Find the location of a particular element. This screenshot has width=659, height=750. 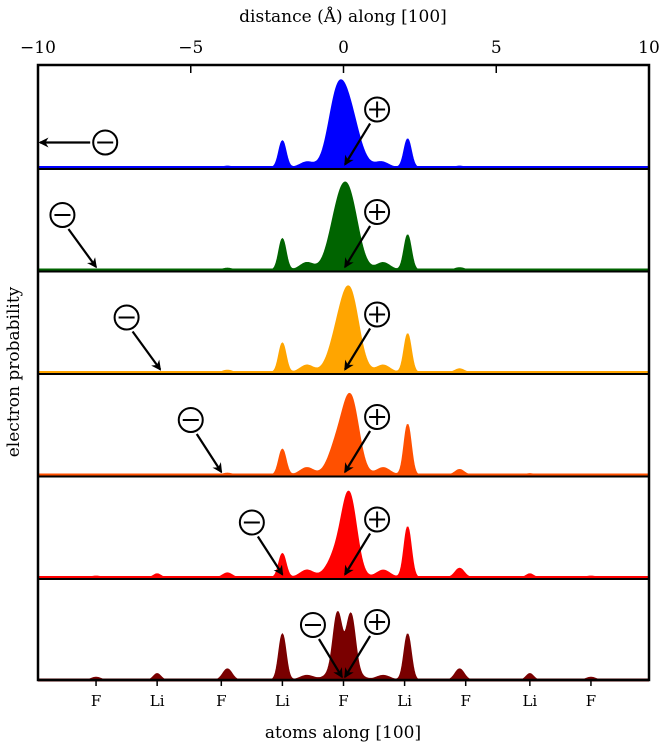

top-axis-title: distance (Å) along [100] is located at coordinates (343, 16).